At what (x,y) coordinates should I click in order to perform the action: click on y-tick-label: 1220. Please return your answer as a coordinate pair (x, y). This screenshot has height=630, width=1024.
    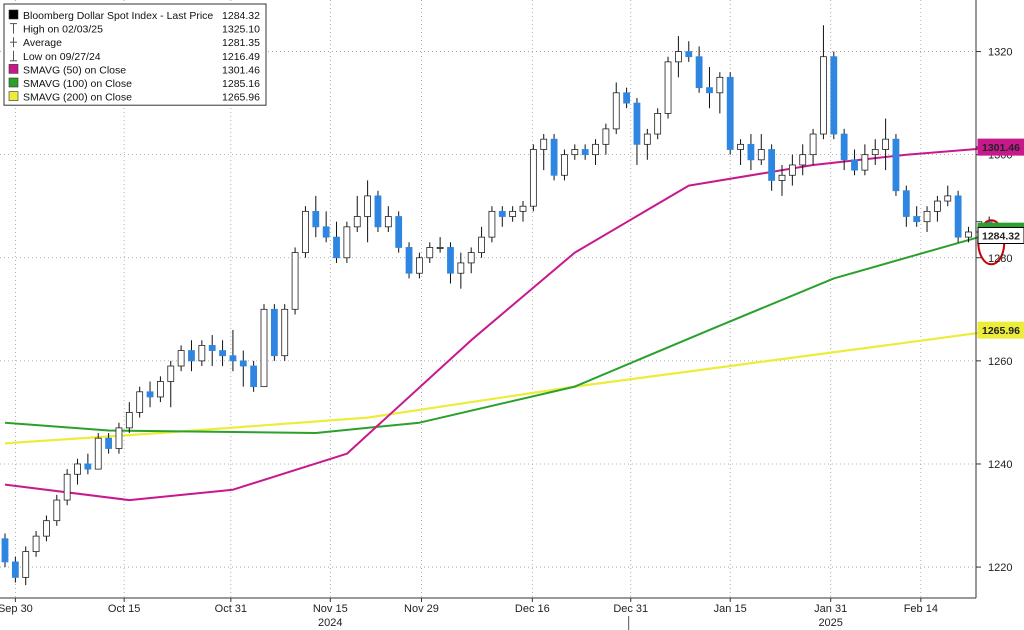
    Looking at the image, I should click on (1000, 568).